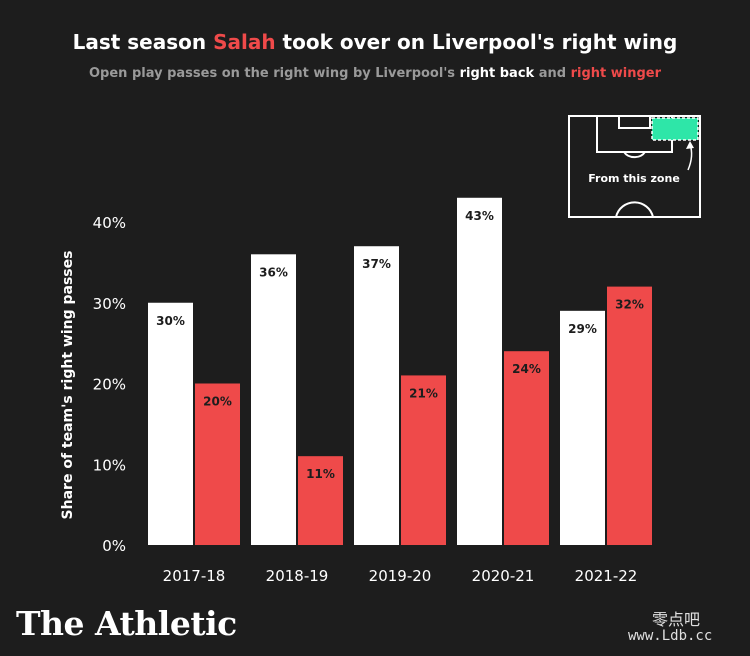 This screenshot has height=656, width=750. I want to click on subtitle-right-back: right back, so click(497, 73).